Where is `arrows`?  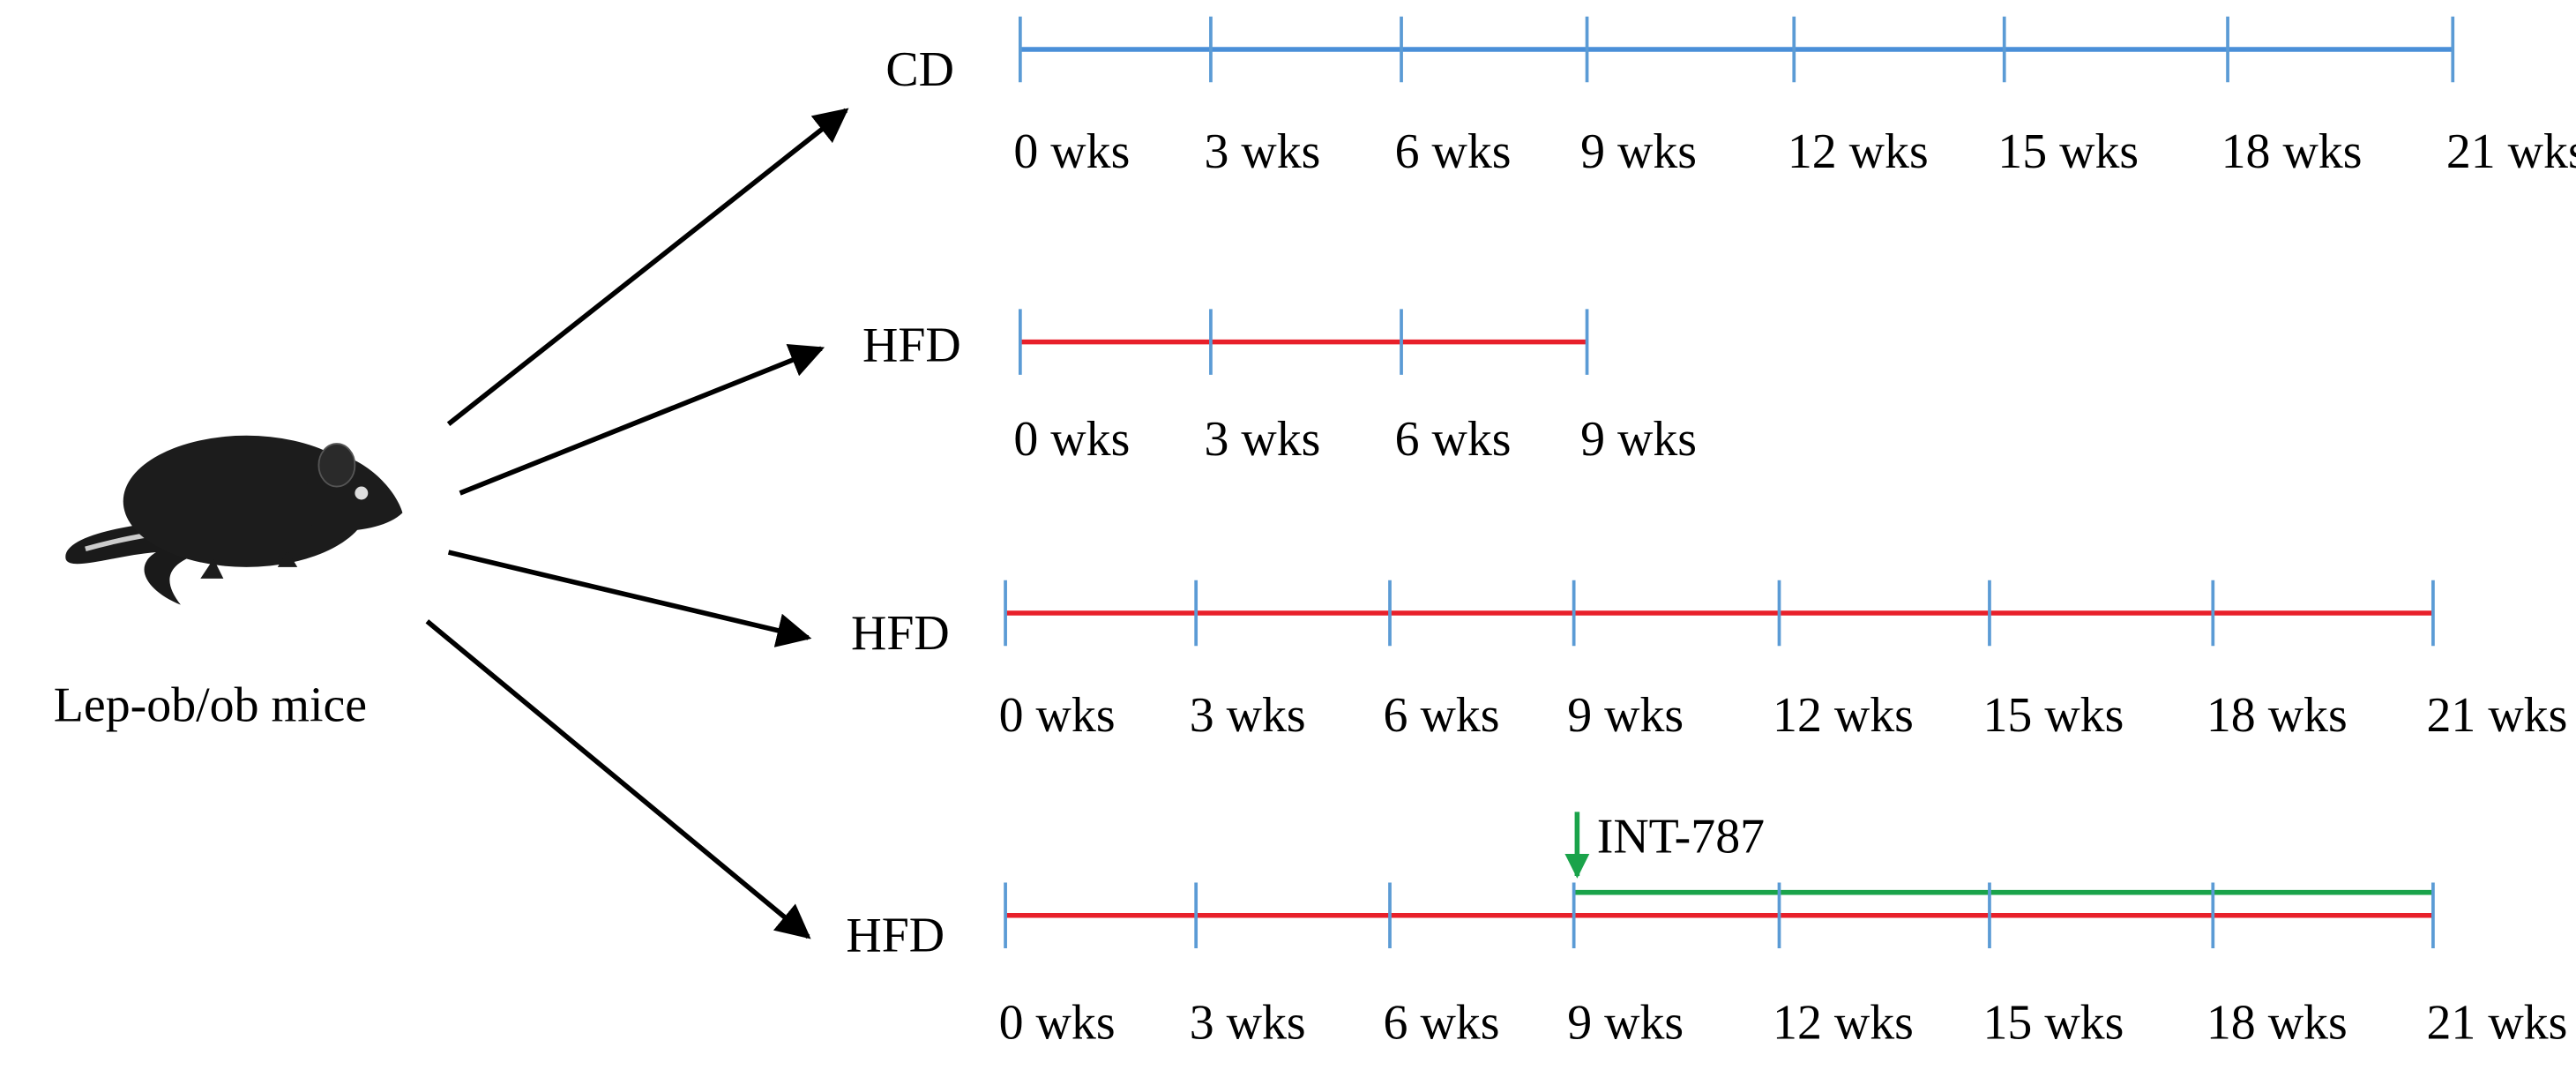
arrows is located at coordinates (637, 523).